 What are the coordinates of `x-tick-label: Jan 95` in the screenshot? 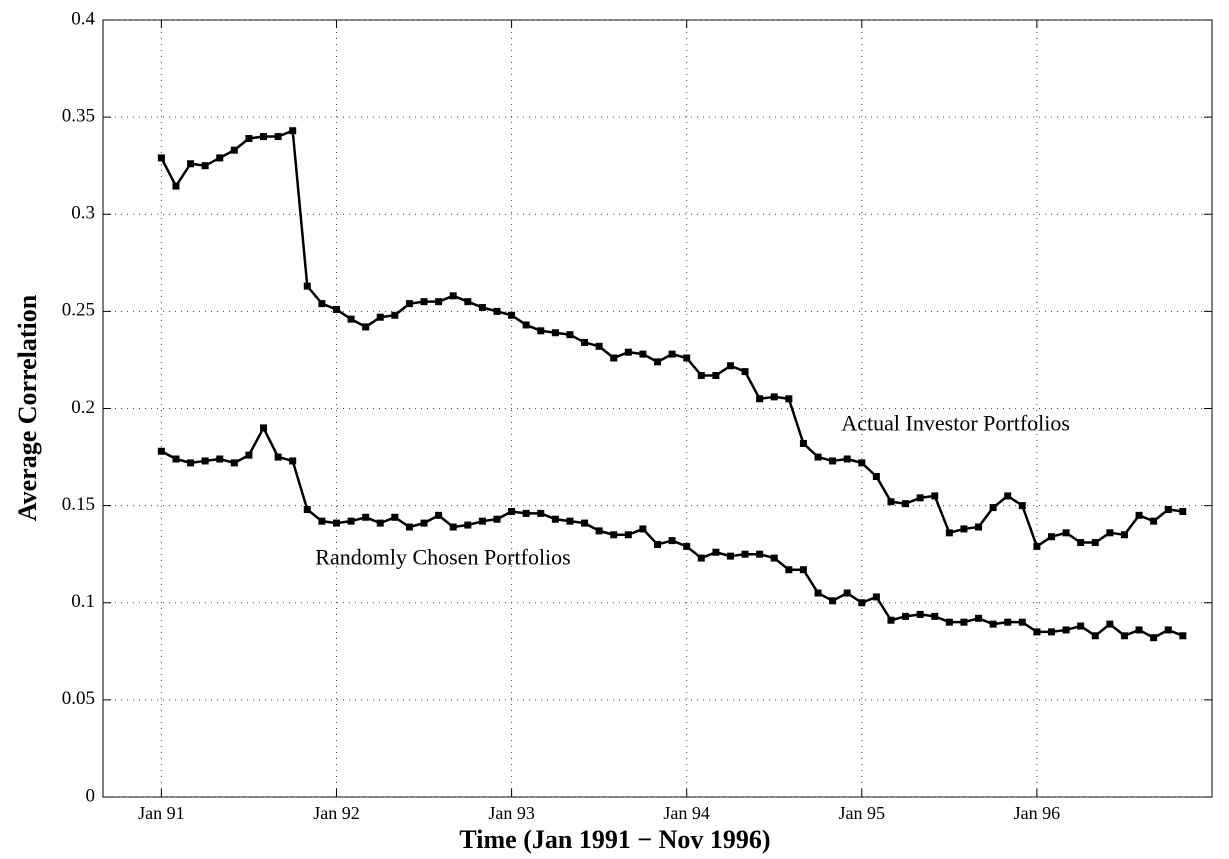 It's located at (862, 813).